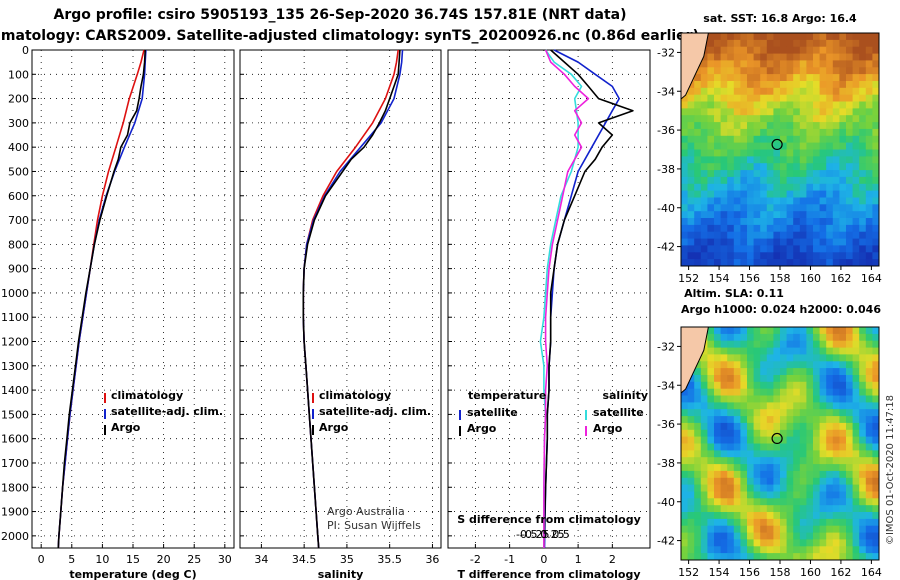  Describe the element at coordinates (719, 278) in the screenshot. I see `lon-tick-label: 154` at that location.